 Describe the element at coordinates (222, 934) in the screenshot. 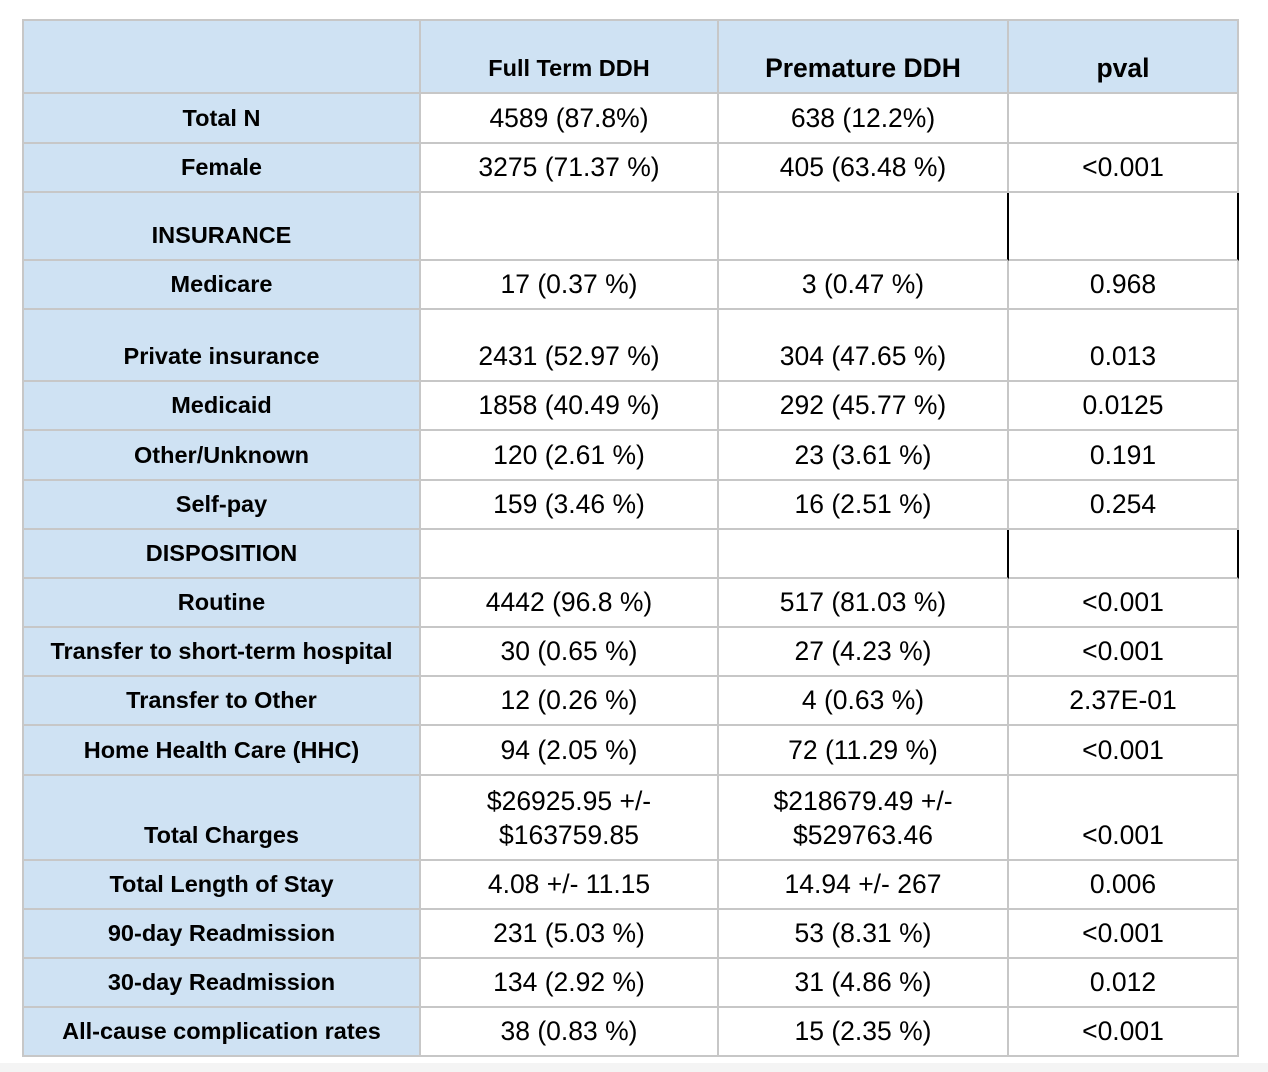

I see `row-label: 90-day Readmission` at that location.